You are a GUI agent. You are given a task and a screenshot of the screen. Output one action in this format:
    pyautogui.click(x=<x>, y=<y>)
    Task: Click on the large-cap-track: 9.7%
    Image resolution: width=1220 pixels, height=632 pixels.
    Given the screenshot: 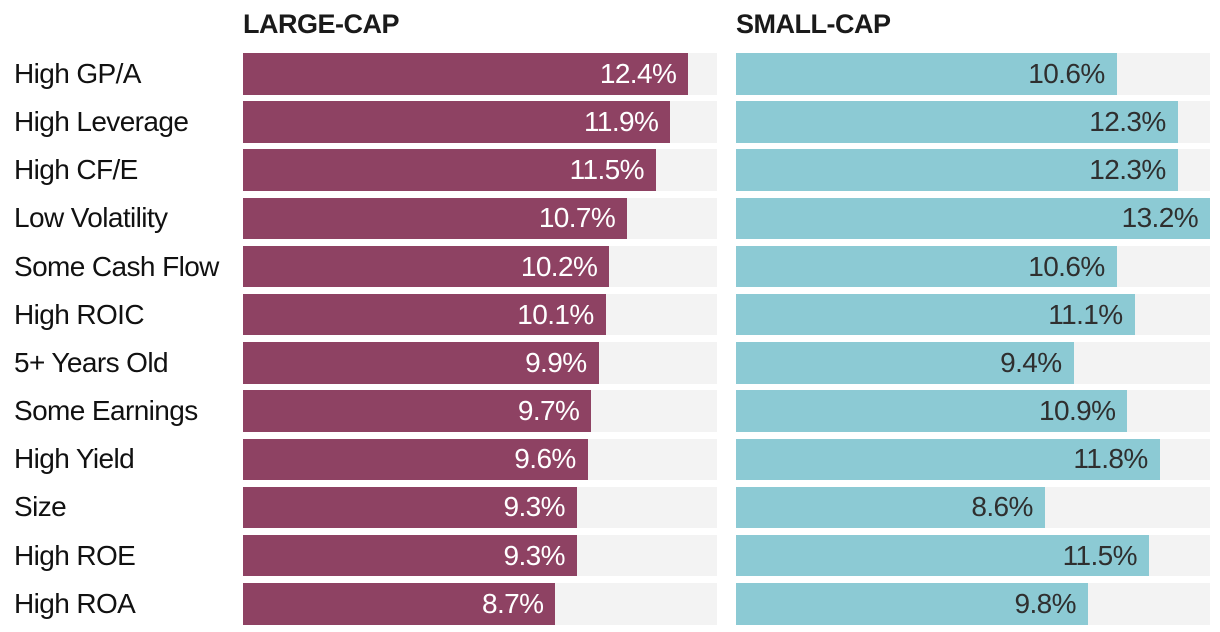 What is the action you would take?
    pyautogui.click(x=480, y=411)
    